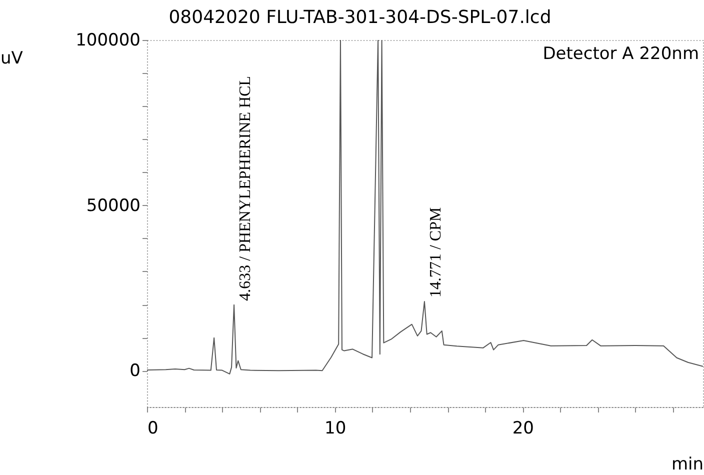  I want to click on annotation: 4.633 / PHENYLEPHERINE HCL, so click(245, 188).